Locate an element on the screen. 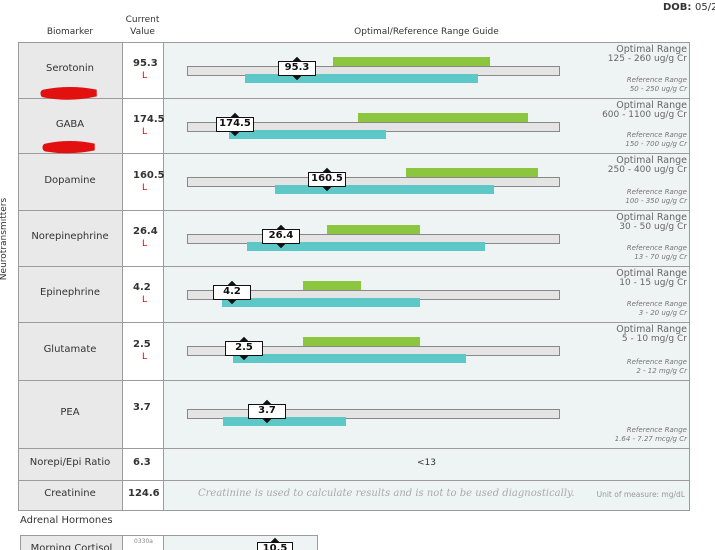 This screenshot has height=550, width=715. reference-range: 3 - 20 ug/g Cr is located at coordinates (662, 313).